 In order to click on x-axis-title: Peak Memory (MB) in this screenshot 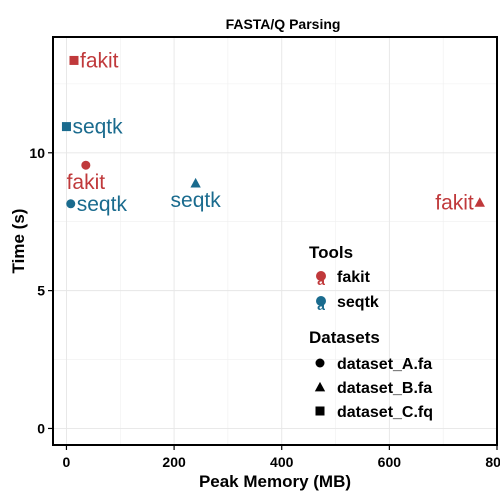, I will do `click(275, 481)`.